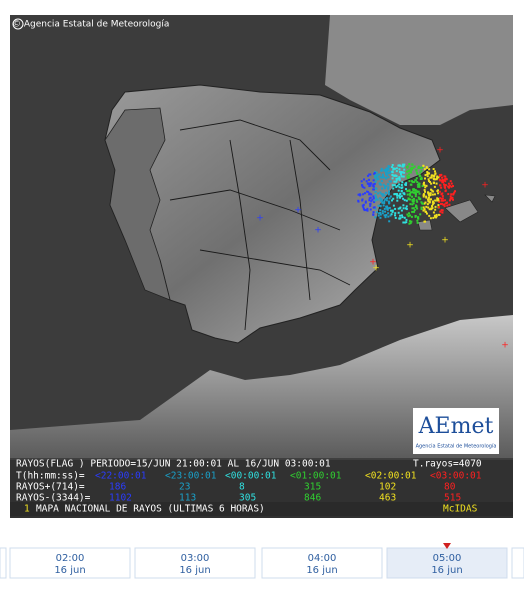  Describe the element at coordinates (187, 498) in the screenshot. I see `legend-cell: 113` at that location.